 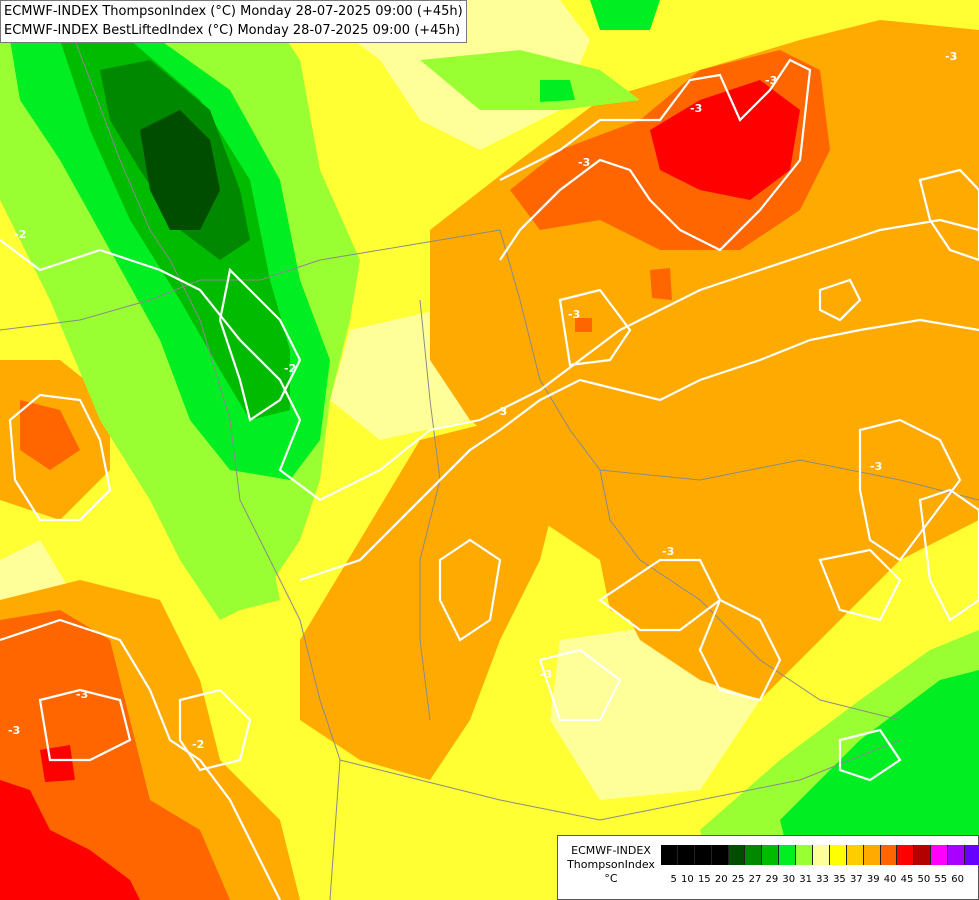 What do you see at coordinates (958, 879) in the screenshot?
I see `legend-tick-label: 60` at bounding box center [958, 879].